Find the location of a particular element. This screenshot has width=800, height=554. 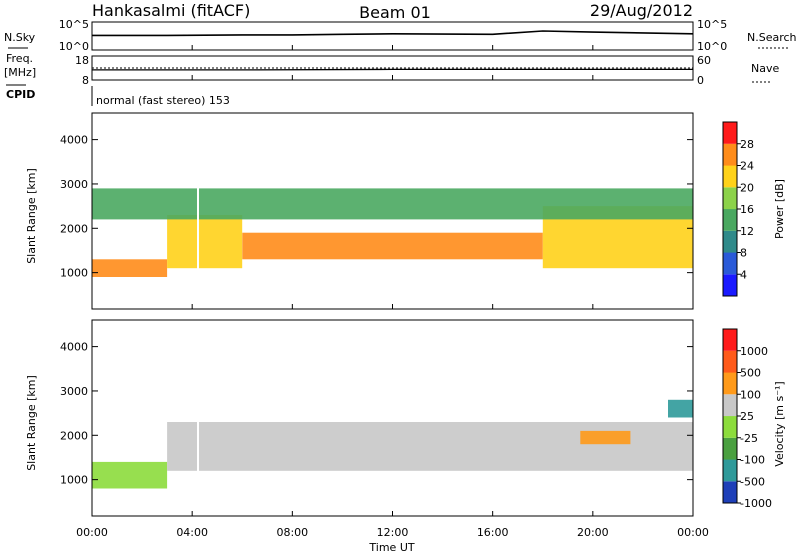

velocity-data-bands is located at coordinates (393, 444).